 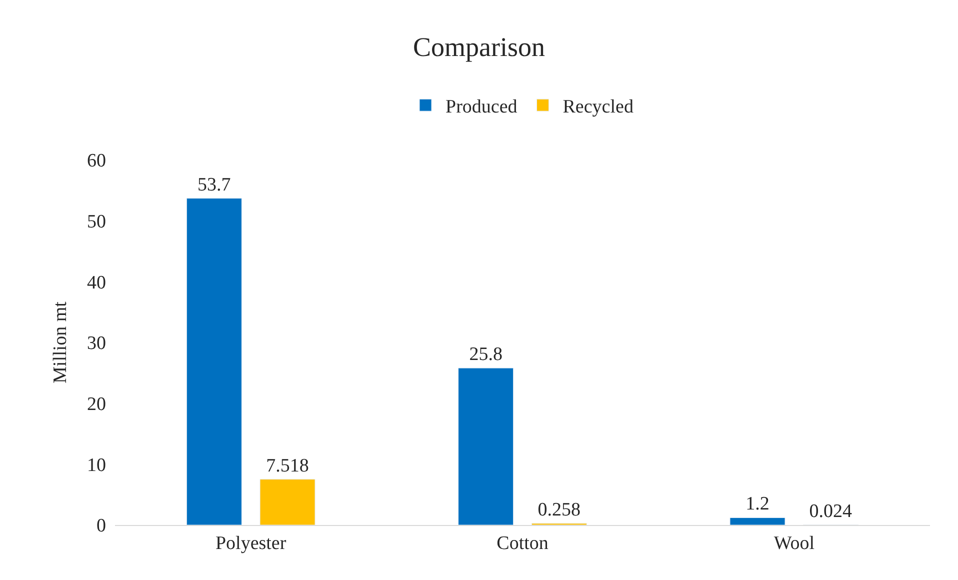 I want to click on x-tick-label: Polyester, so click(x=251, y=543).